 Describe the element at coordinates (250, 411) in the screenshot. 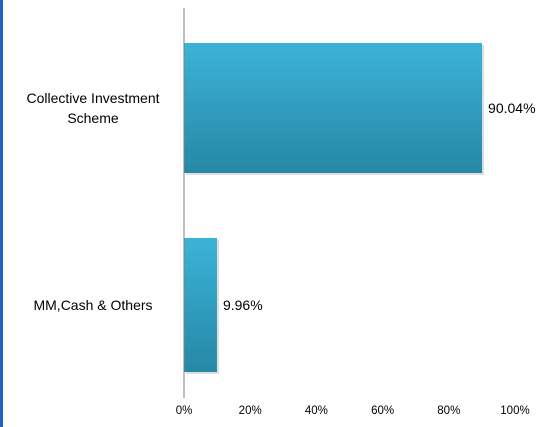

I see `x-tick-label-1: 20%` at that location.